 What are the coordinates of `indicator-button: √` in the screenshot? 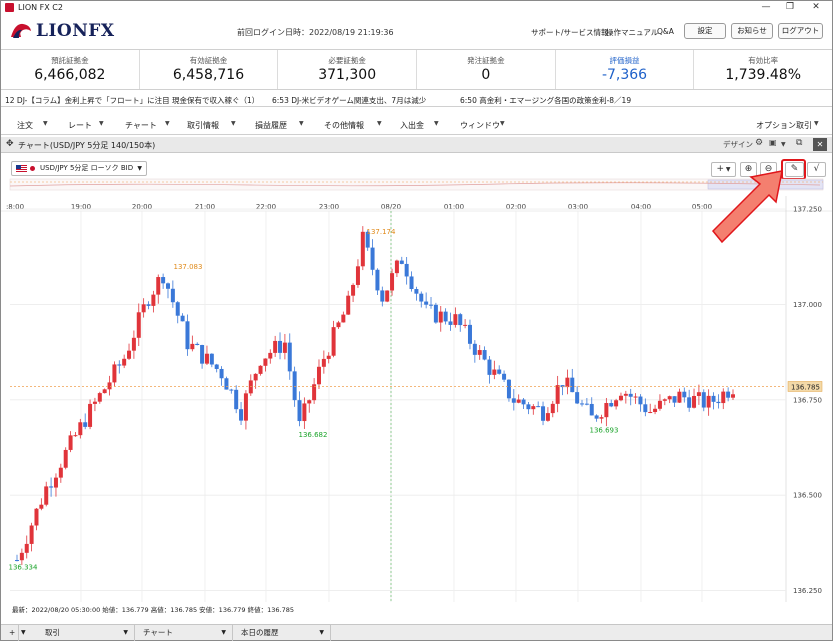 It's located at (816, 169).